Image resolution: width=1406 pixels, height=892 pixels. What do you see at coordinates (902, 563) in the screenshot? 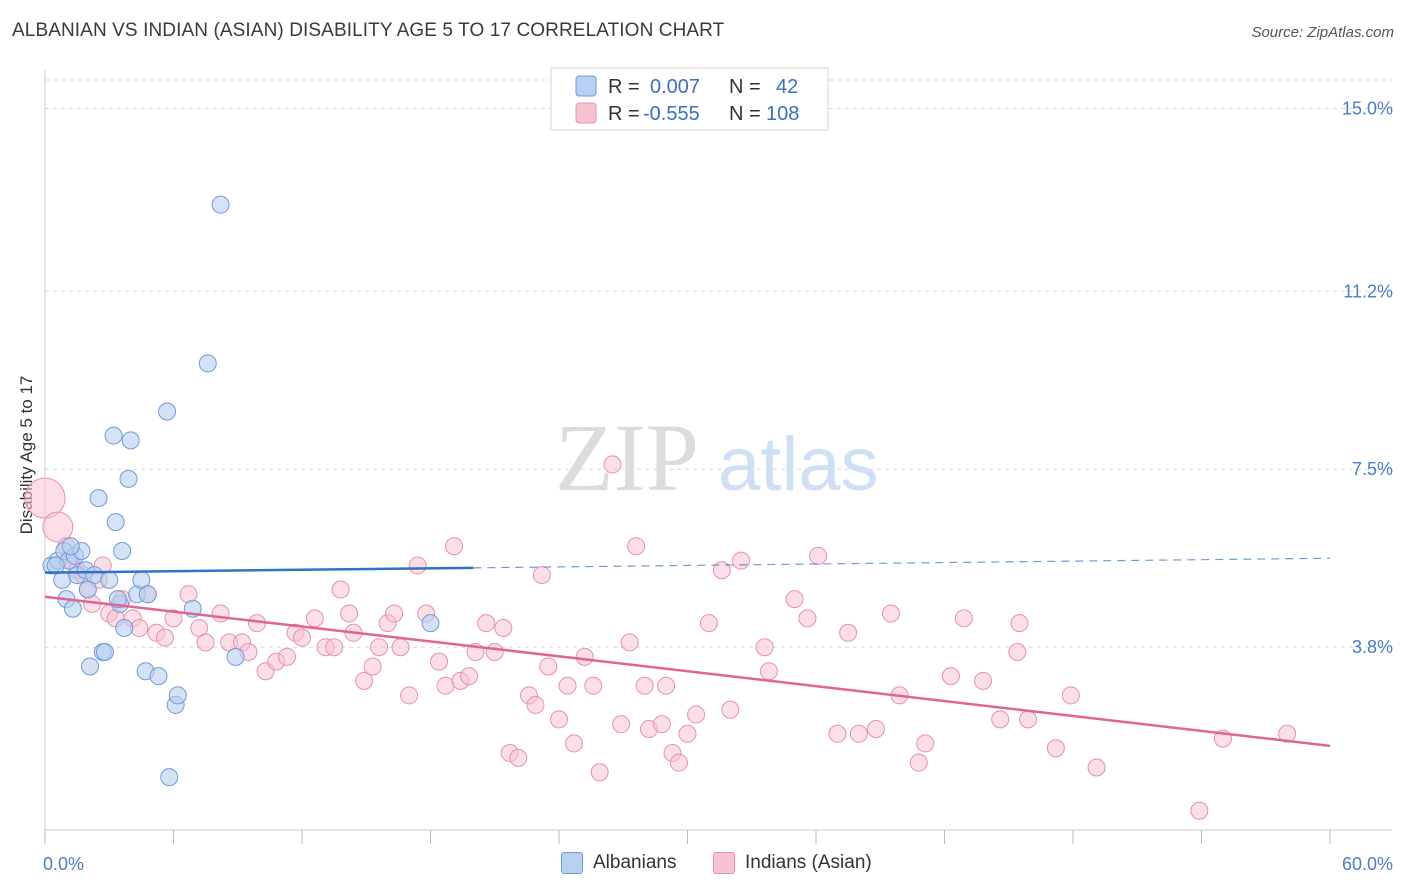
I see `albanians-trend-dashed` at bounding box center [902, 563].